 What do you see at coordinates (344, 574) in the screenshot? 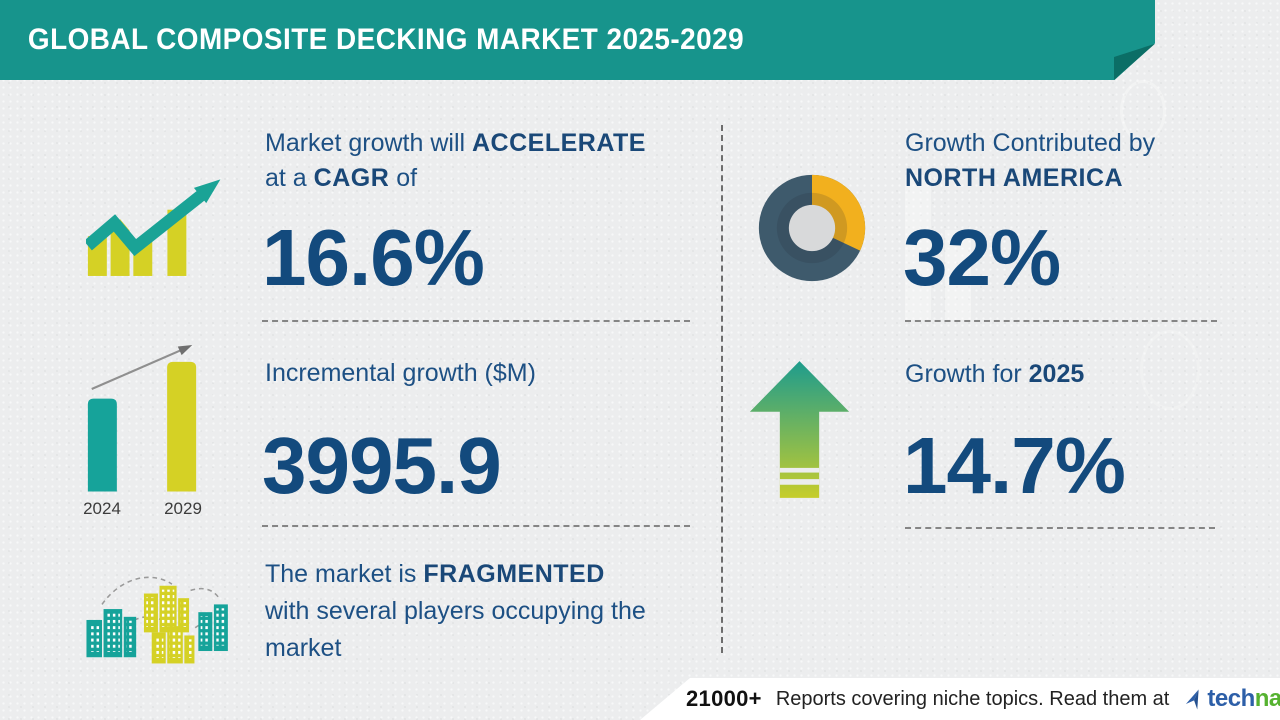
I see `structure-text-pre: The market is` at bounding box center [344, 574].